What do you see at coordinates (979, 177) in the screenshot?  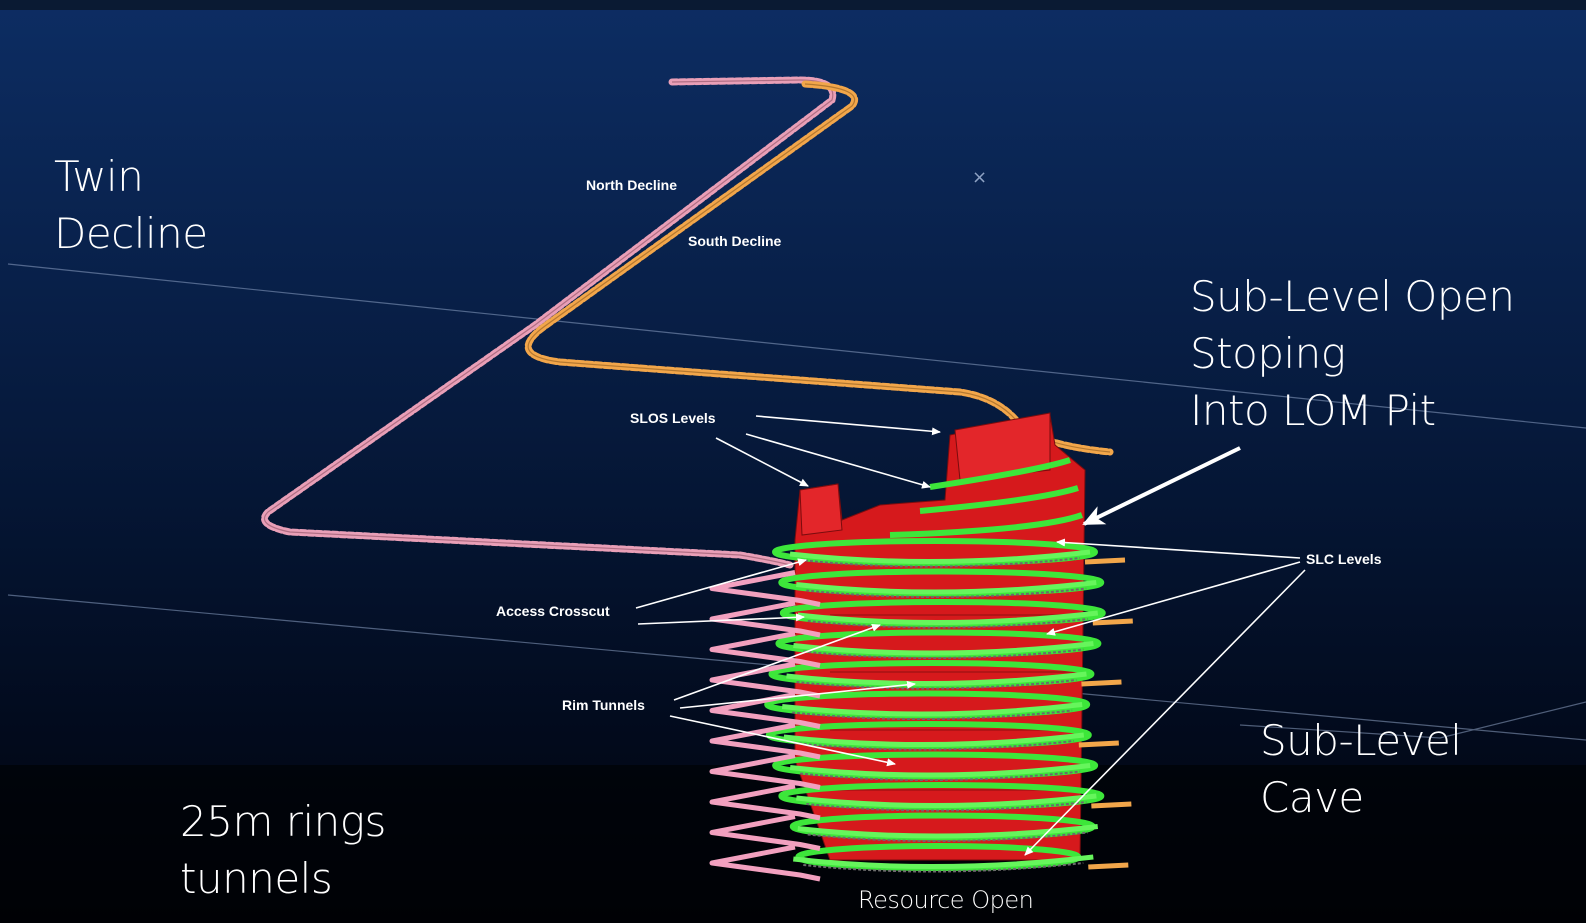 I see `cross-marker: ×` at bounding box center [979, 177].